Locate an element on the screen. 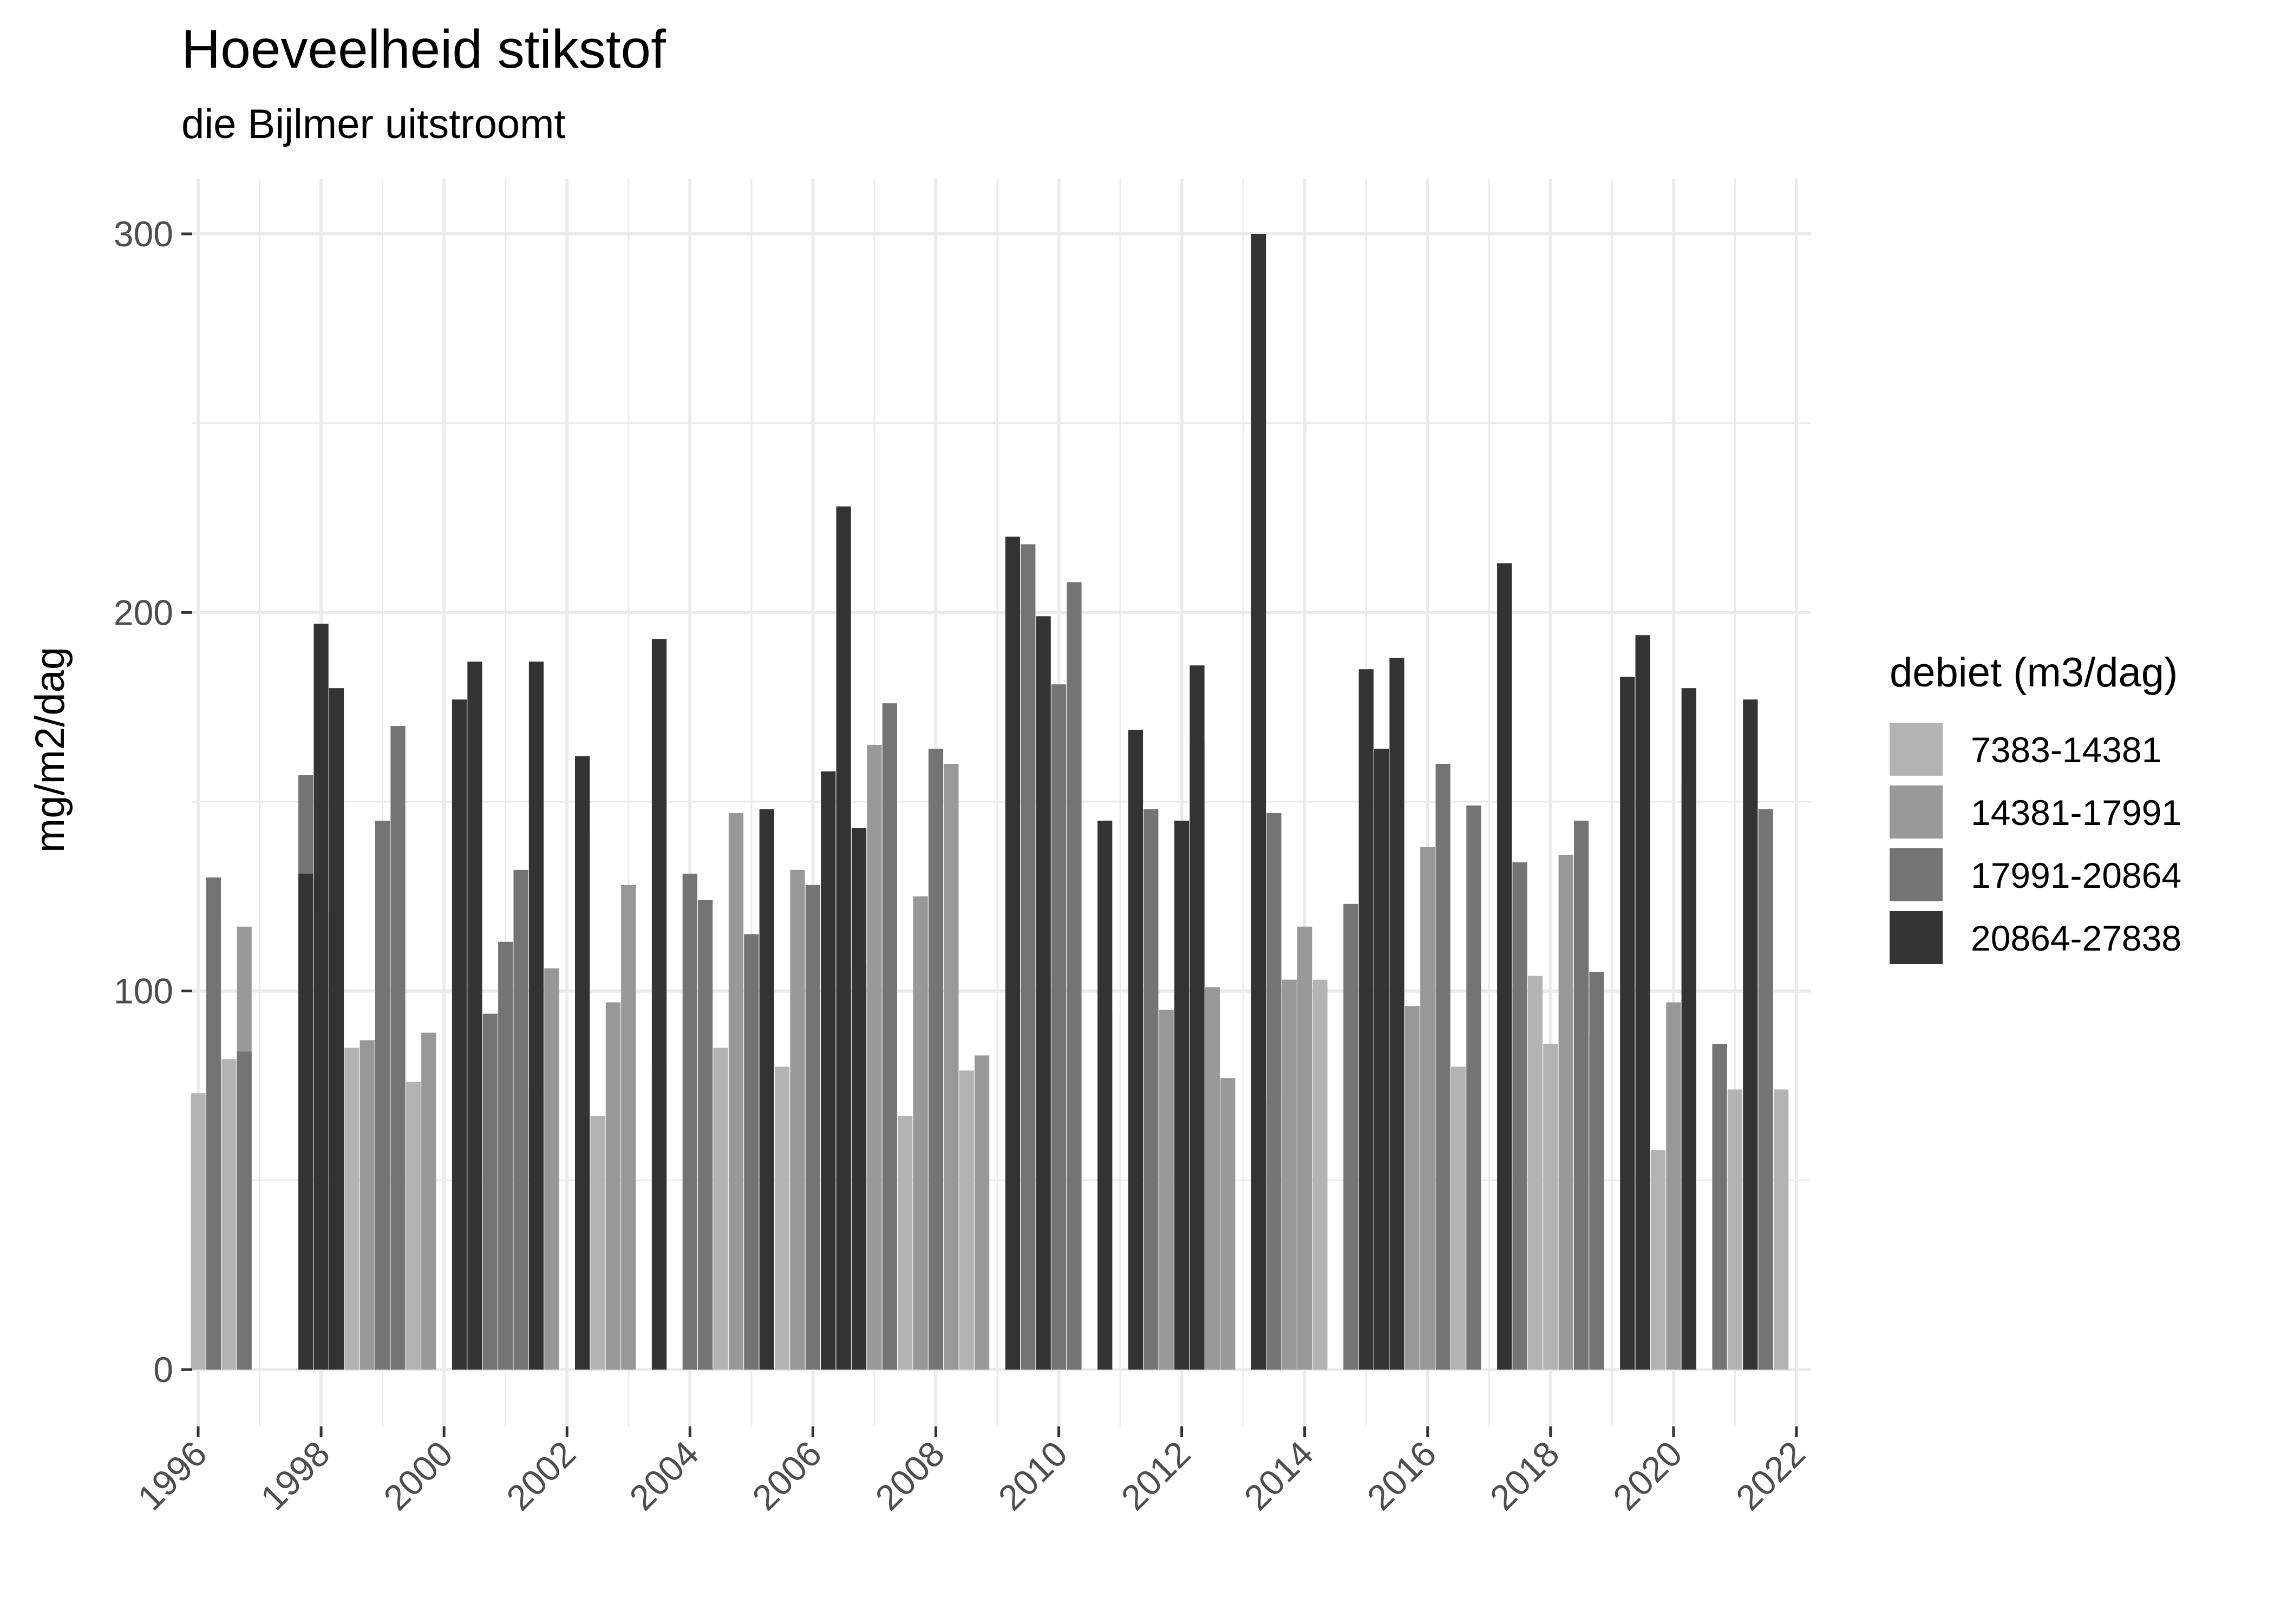 This screenshot has height=1624, width=2274. x-tick-label: 2014 is located at coordinates (1278, 1475).